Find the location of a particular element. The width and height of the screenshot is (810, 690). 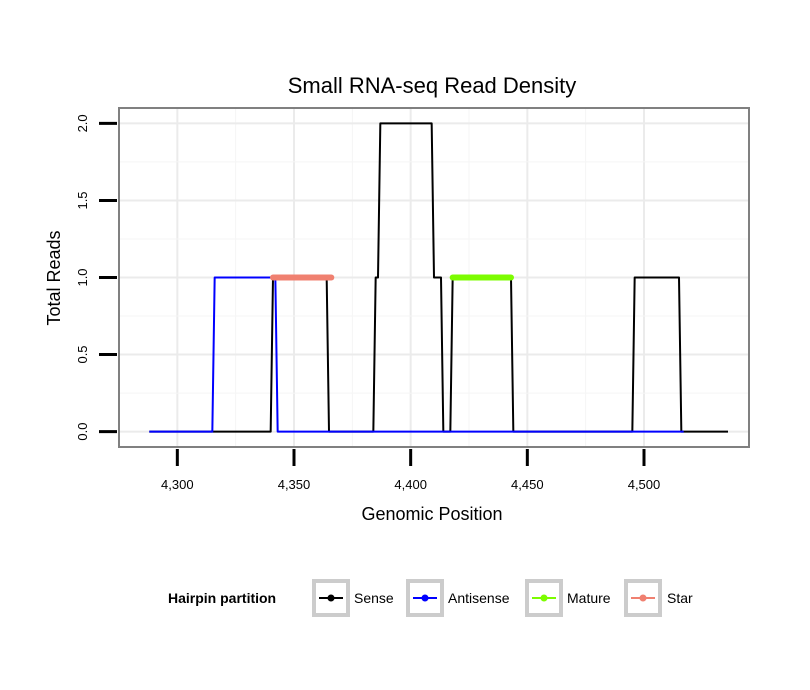

legend-label-antisense: Antisense is located at coordinates (479, 598).